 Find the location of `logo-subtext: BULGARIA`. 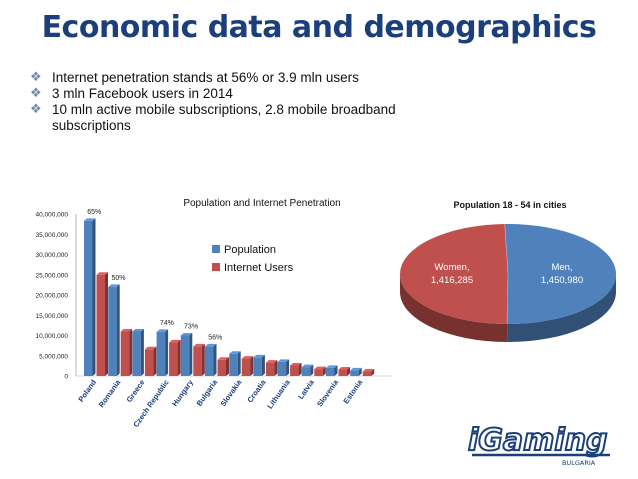

logo-subtext: BULGARIA is located at coordinates (579, 463).